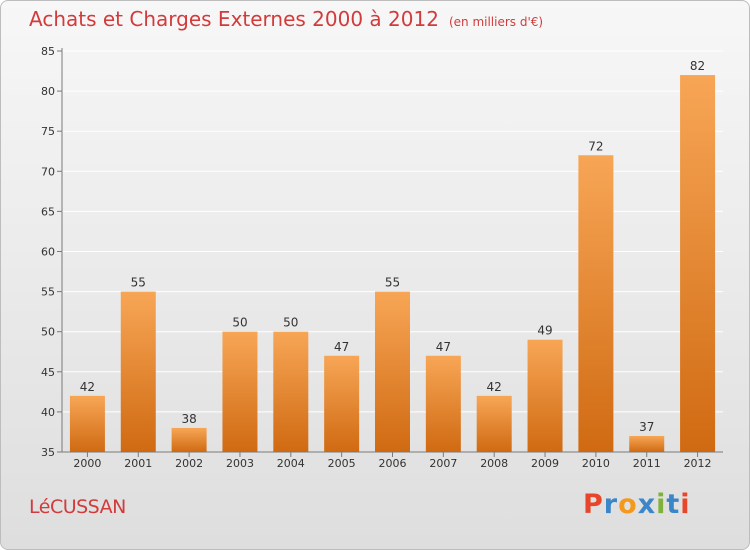 The width and height of the screenshot is (750, 550). What do you see at coordinates (698, 463) in the screenshot?
I see `x-tick-label: 2012` at bounding box center [698, 463].